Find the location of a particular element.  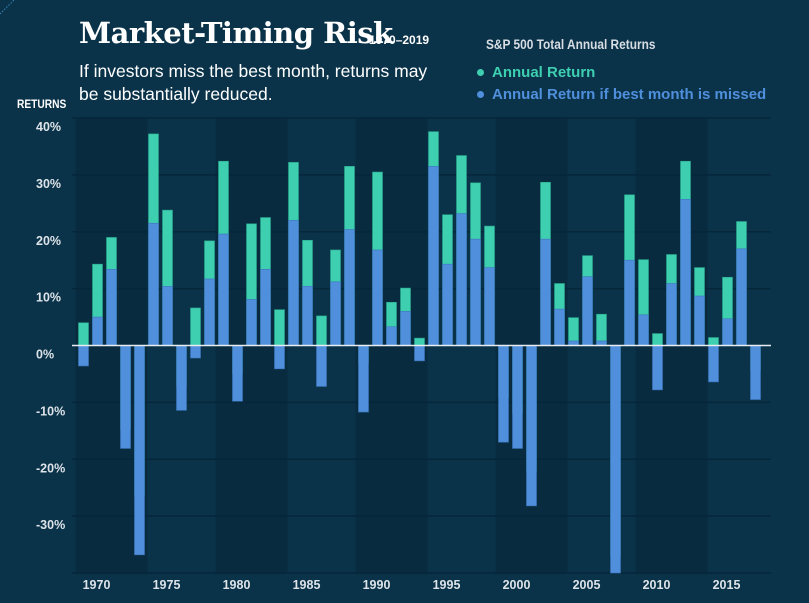

bar-group-1985 is located at coordinates (293, 254).